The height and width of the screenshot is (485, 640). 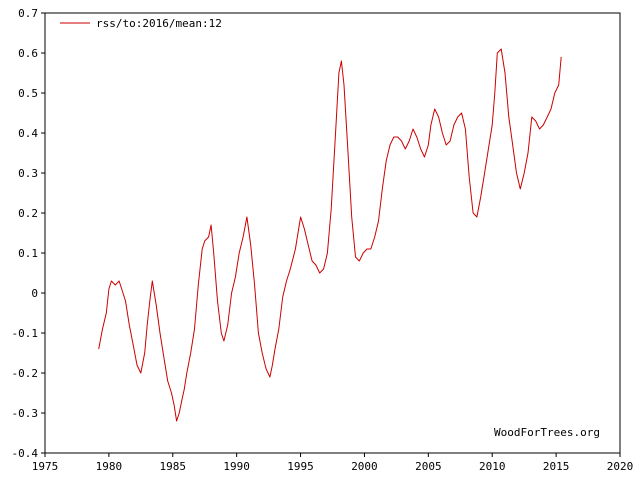 What do you see at coordinates (28, 53) in the screenshot?
I see `y-tick-label: 0.6` at bounding box center [28, 53].